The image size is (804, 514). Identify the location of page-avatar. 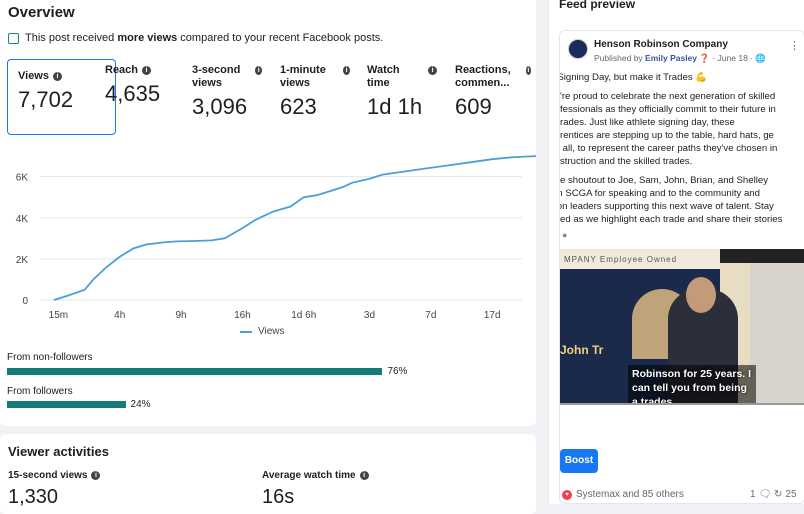
(578, 49).